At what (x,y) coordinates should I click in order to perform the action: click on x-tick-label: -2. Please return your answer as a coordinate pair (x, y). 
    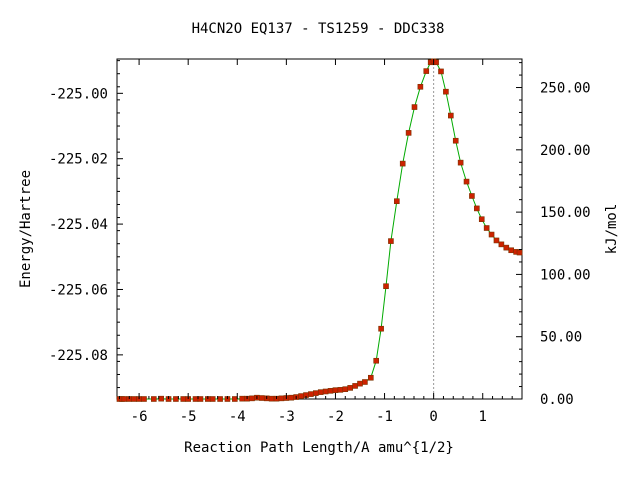
    Looking at the image, I should click on (335, 417).